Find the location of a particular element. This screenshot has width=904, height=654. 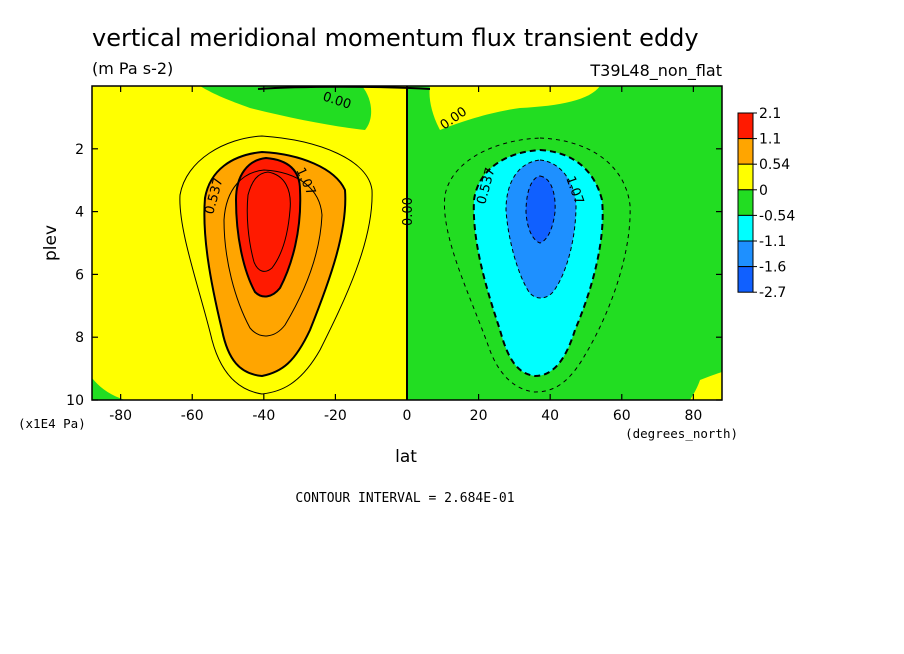

x-tick-label: -20 is located at coordinates (335, 416).